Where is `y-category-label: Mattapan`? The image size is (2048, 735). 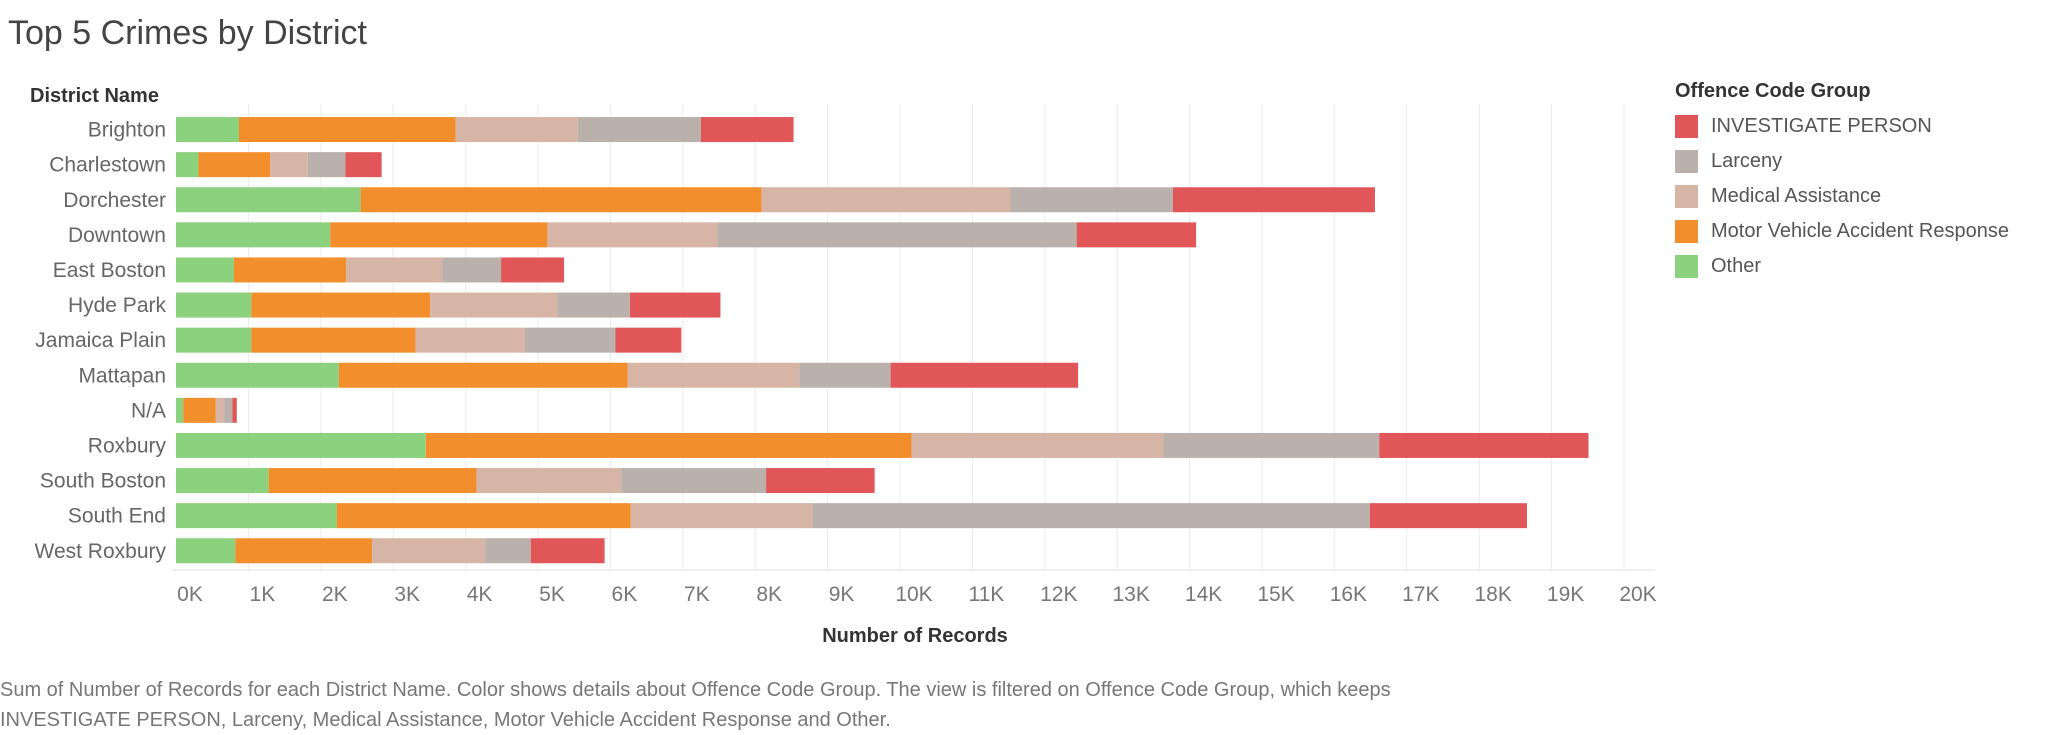 y-category-label: Mattapan is located at coordinates (122, 375).